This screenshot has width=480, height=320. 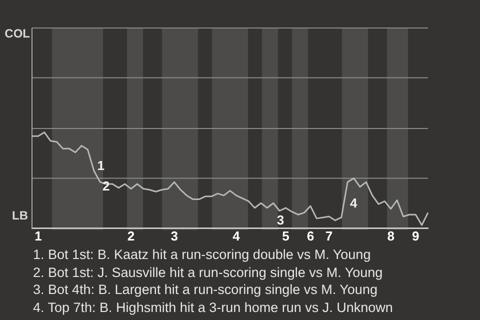 What do you see at coordinates (131, 236) in the screenshot?
I see `x-tick-label: 2` at bounding box center [131, 236].